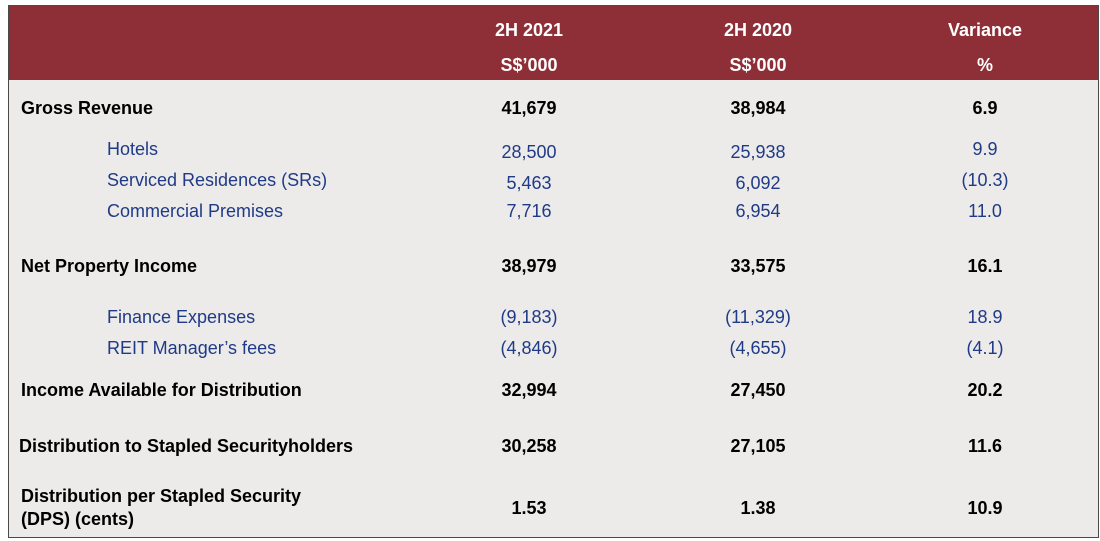  What do you see at coordinates (985, 317) in the screenshot?
I see `cell-finance-expenses-variance: 18.9` at bounding box center [985, 317].